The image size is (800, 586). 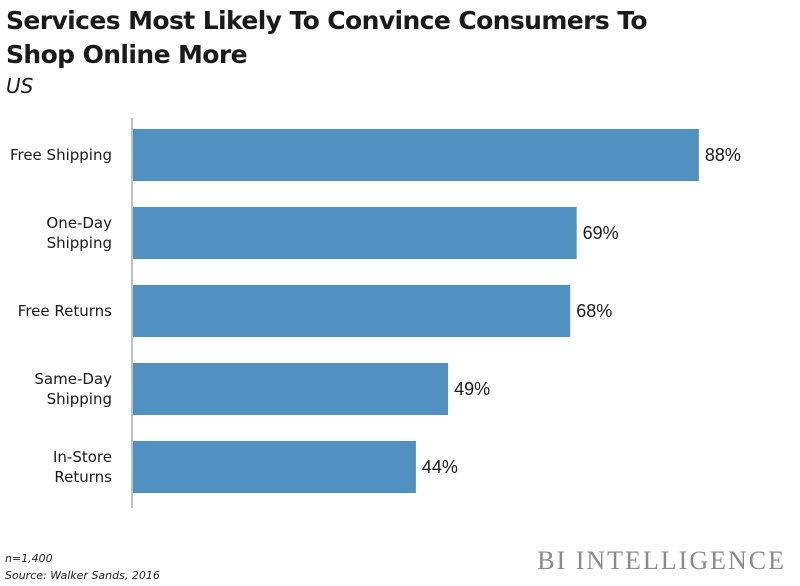 I want to click on brand-logo: BI INTELLIGENCE, so click(x=661, y=560).